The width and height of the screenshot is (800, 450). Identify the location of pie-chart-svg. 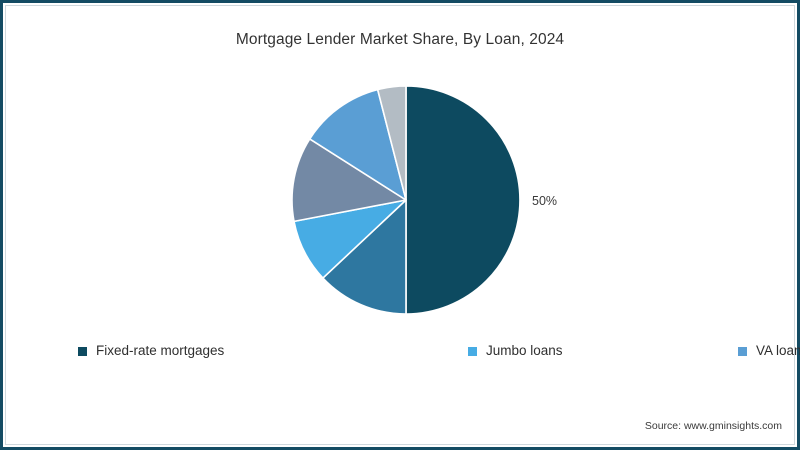
(406, 200).